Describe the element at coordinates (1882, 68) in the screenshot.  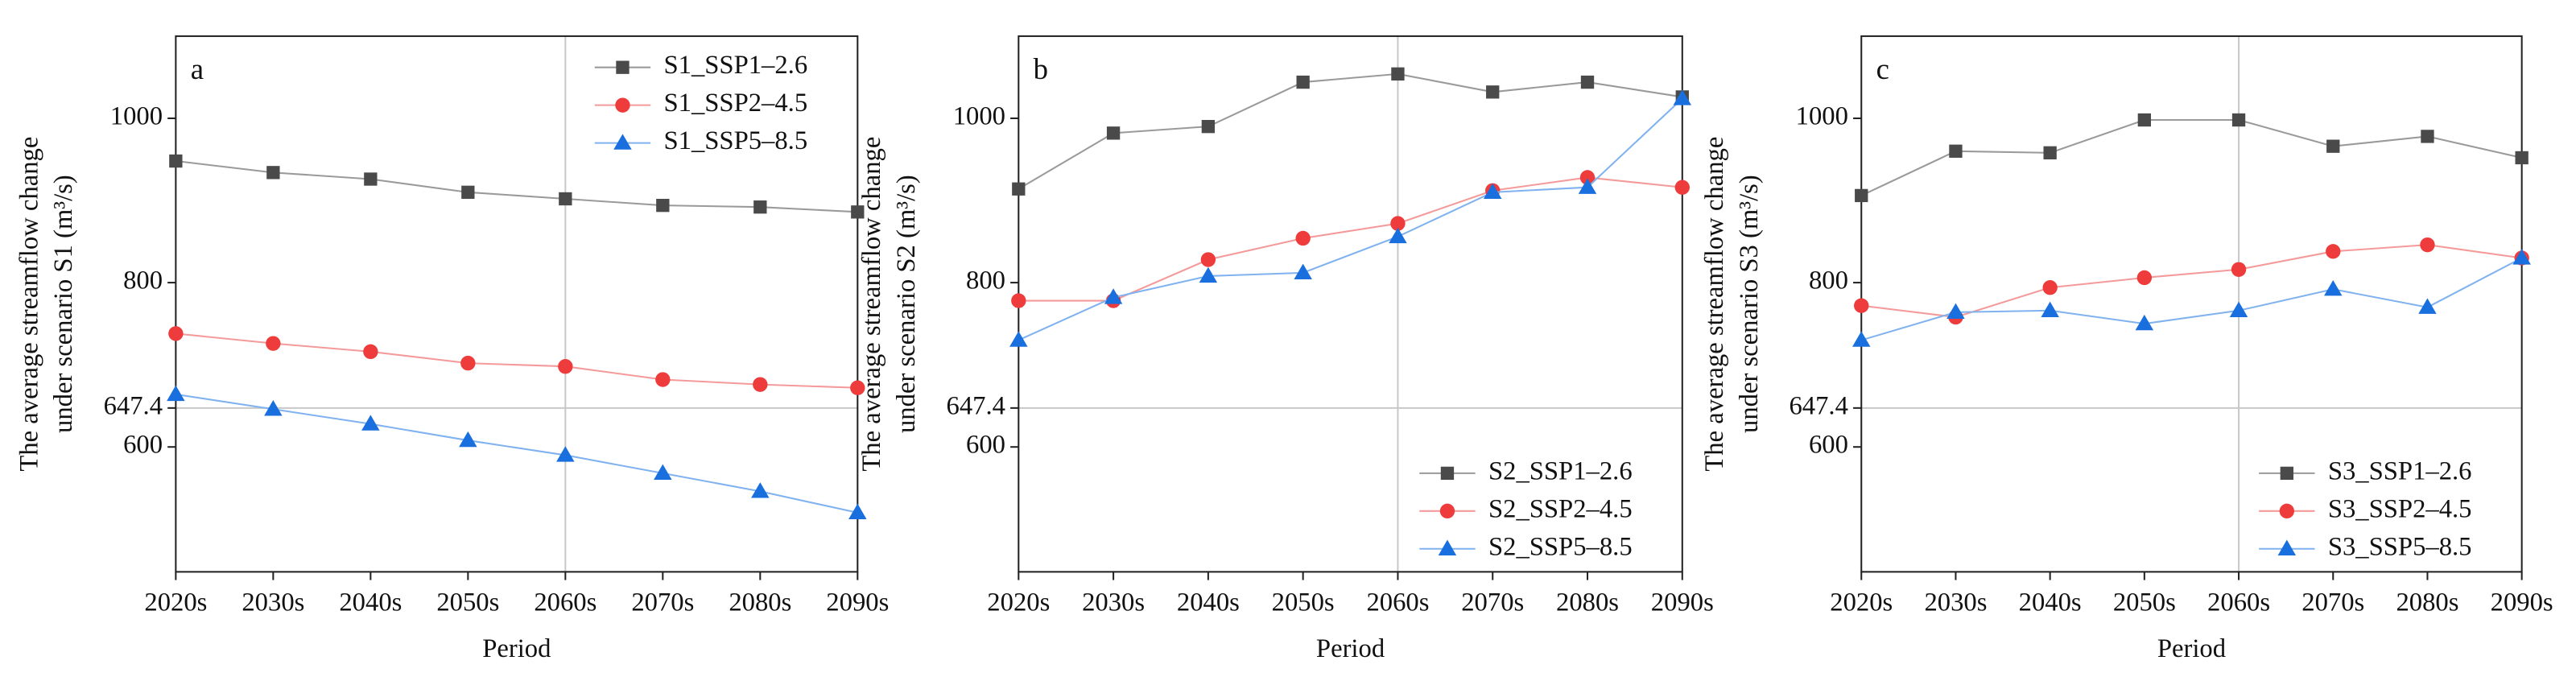
I see `panel-label: c` at that location.